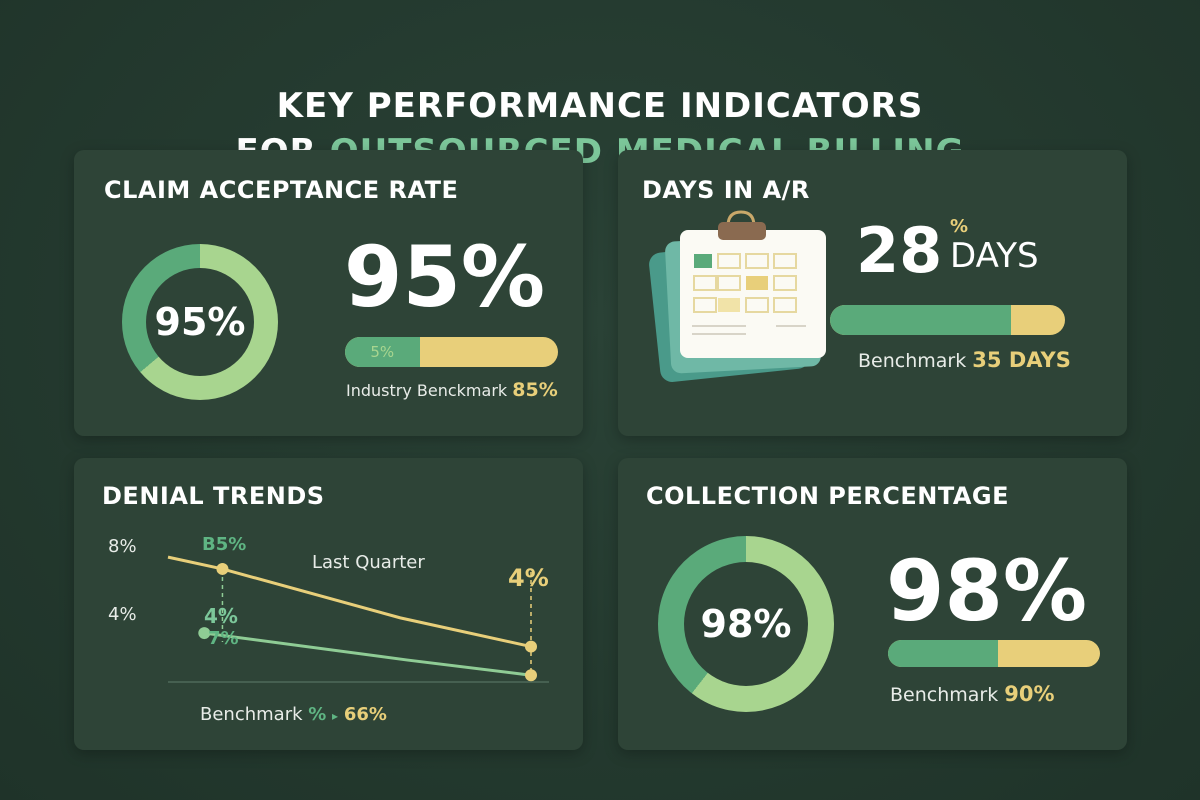  I want to click on benchmark-text: Benchmark 90%, so click(972, 694).